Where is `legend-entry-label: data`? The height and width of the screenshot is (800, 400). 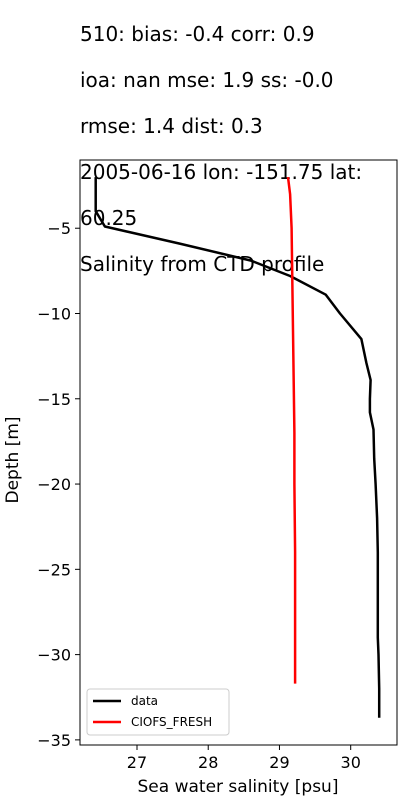
legend-entry-label: data is located at coordinates (144, 701).